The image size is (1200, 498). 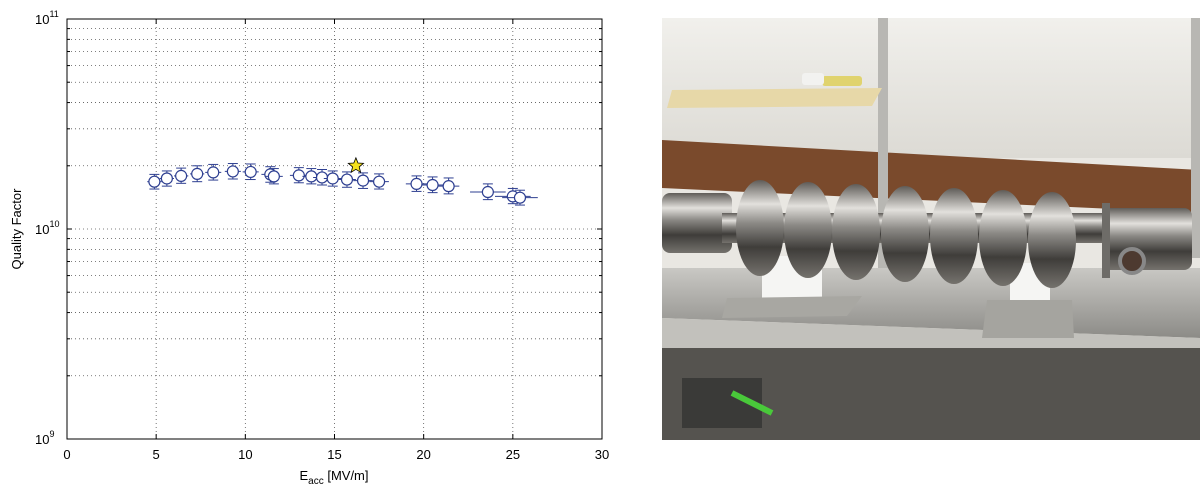 What do you see at coordinates (346, 475) in the screenshot?
I see `x-axis-label-unit: [MV/m]` at bounding box center [346, 475].